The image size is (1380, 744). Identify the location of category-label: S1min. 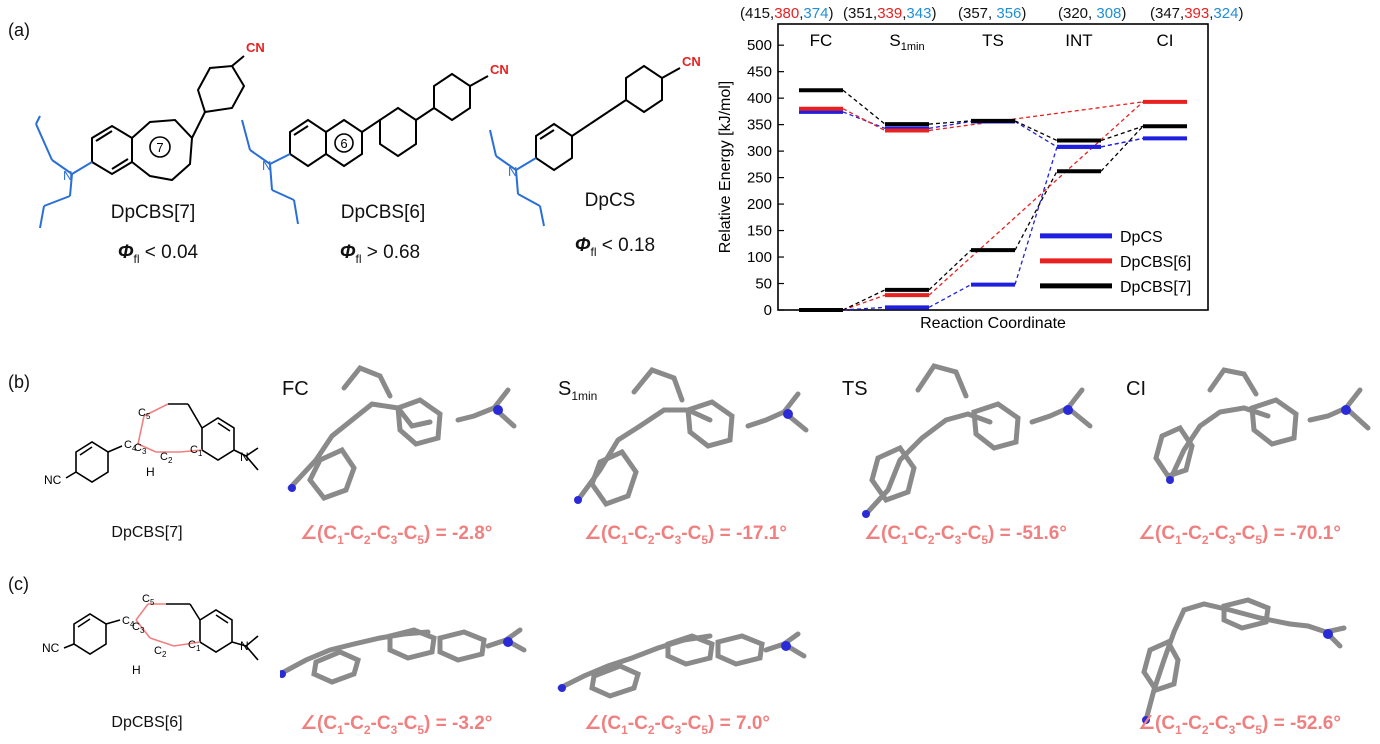
(906, 42).